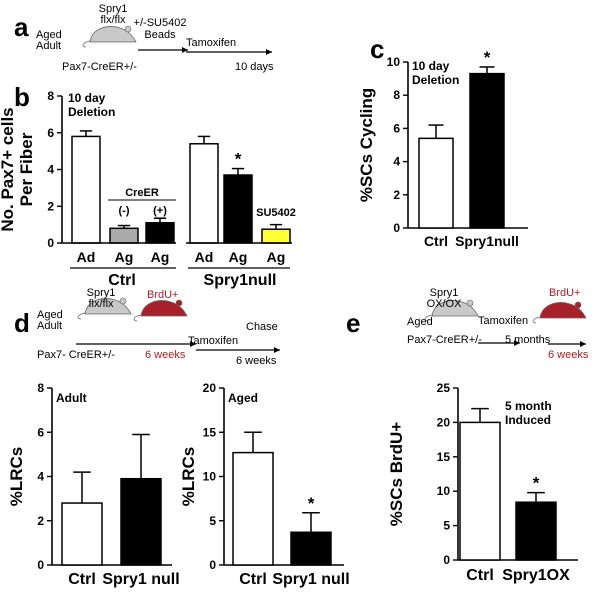 The width and height of the screenshot is (600, 596). Describe the element at coordinates (93, 484) in the screenshot. I see `chart-d1: 0 2 4 6 8 %LRCs Ctrl Spry1 null` at that location.